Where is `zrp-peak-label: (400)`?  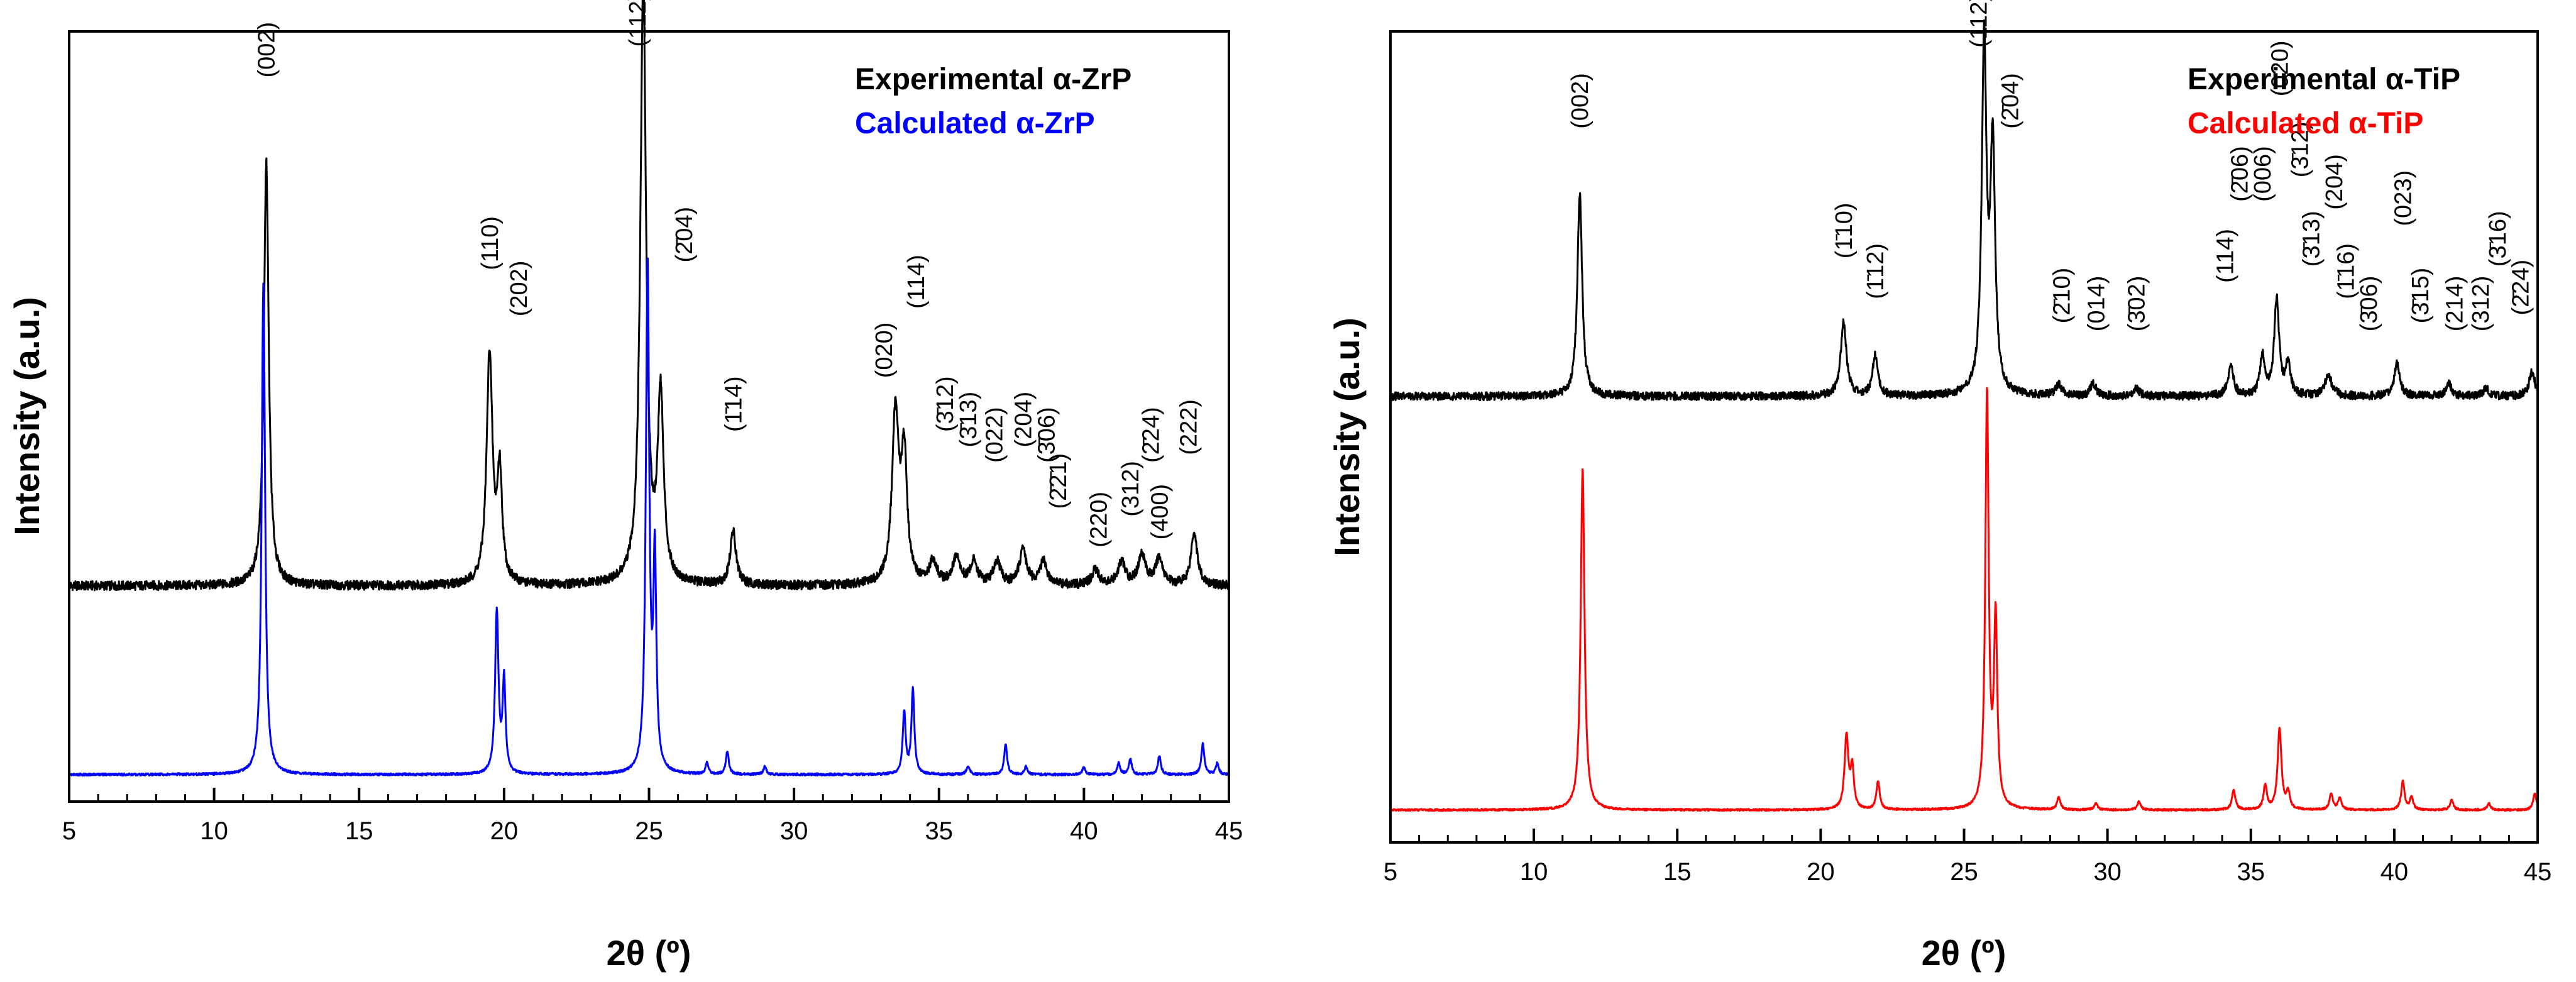 zrp-peak-label: (400) is located at coordinates (1160, 512).